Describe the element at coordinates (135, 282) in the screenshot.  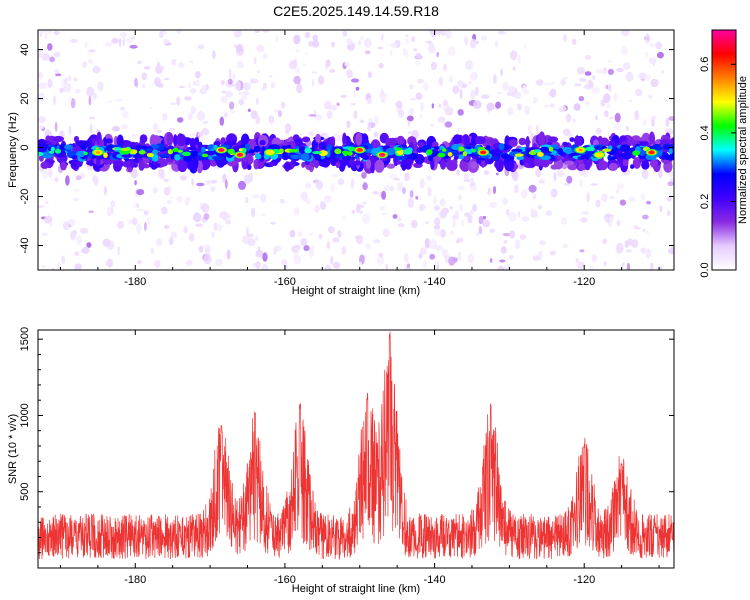
I see `spectrogram-x-tick-label: -180` at that location.